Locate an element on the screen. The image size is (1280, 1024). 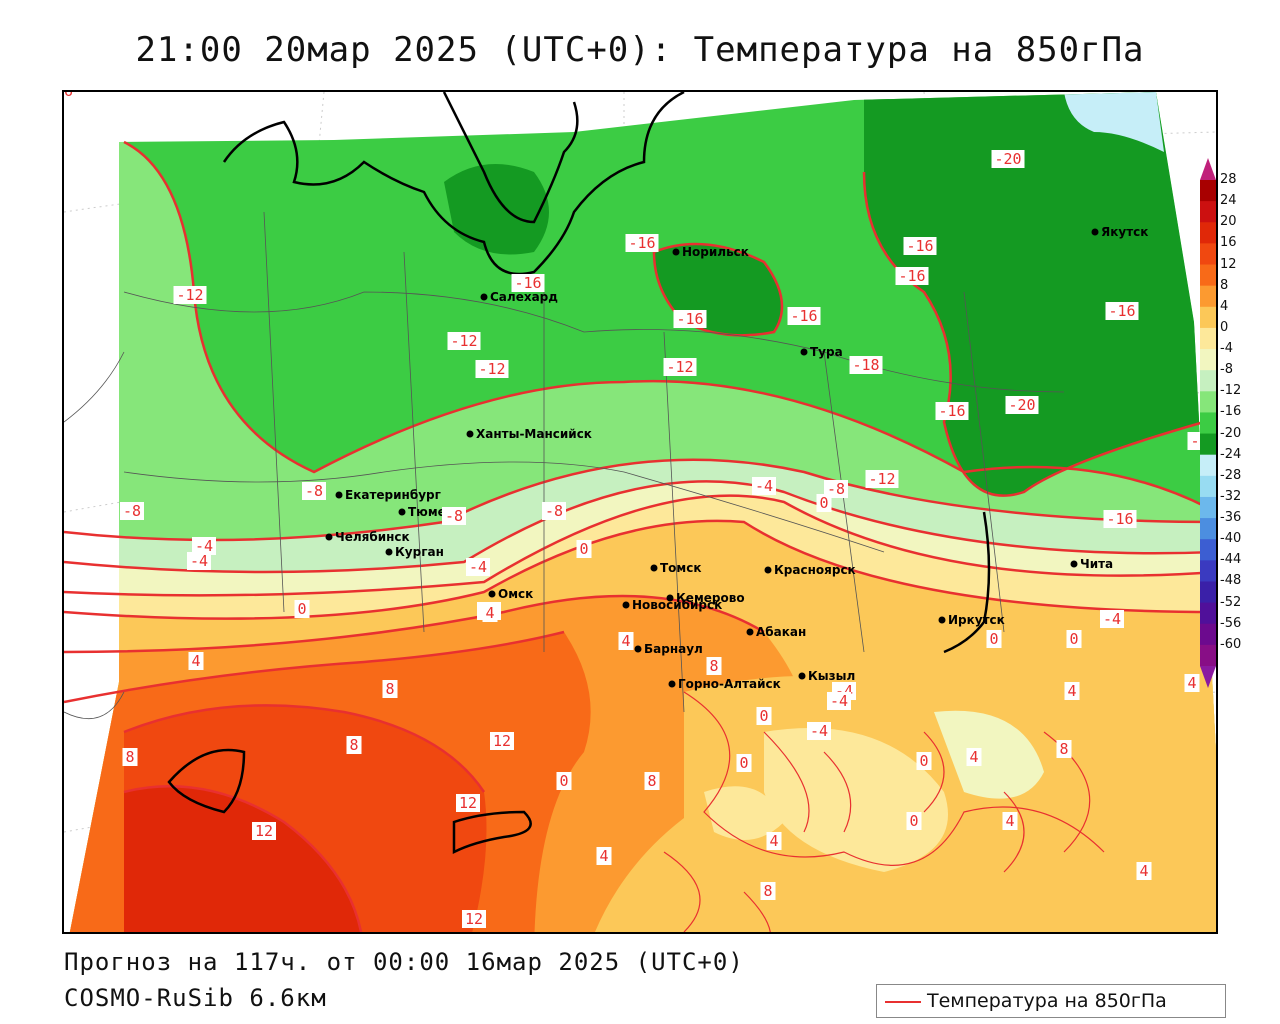
contour-label: -18 is located at coordinates (865, 365).